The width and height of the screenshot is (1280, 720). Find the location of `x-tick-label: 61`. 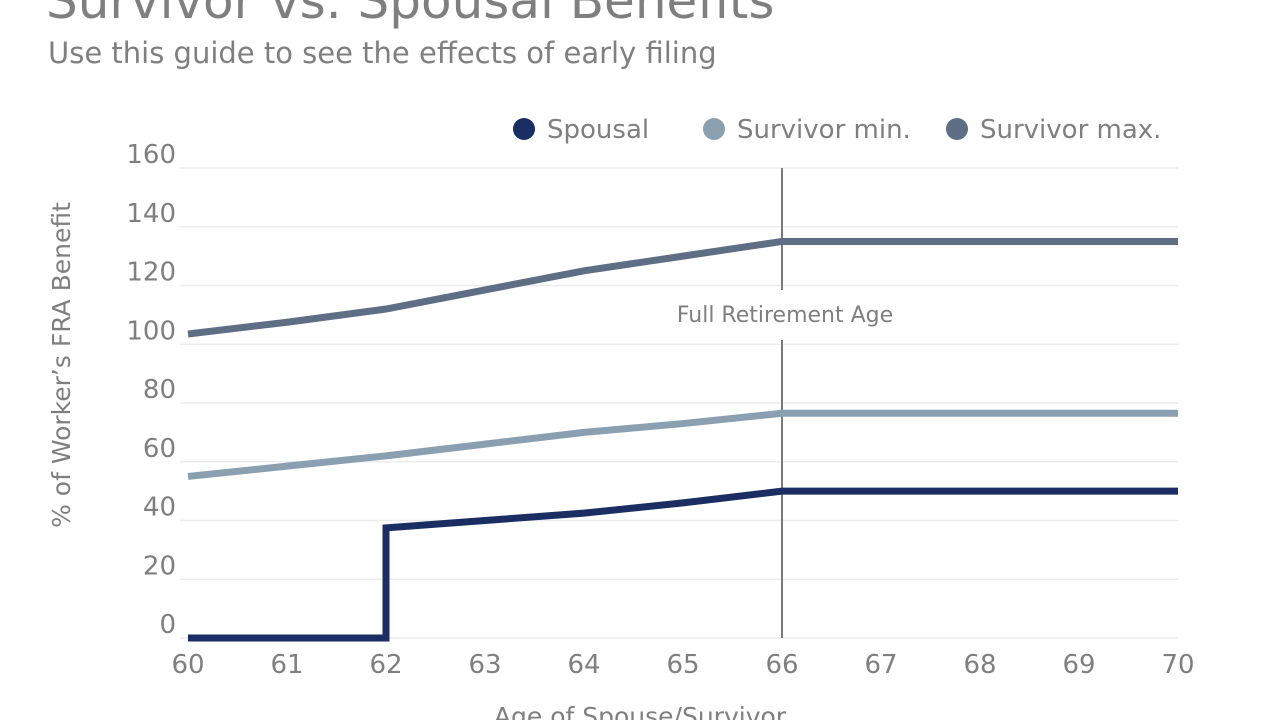

x-tick-label: 61 is located at coordinates (286, 665).